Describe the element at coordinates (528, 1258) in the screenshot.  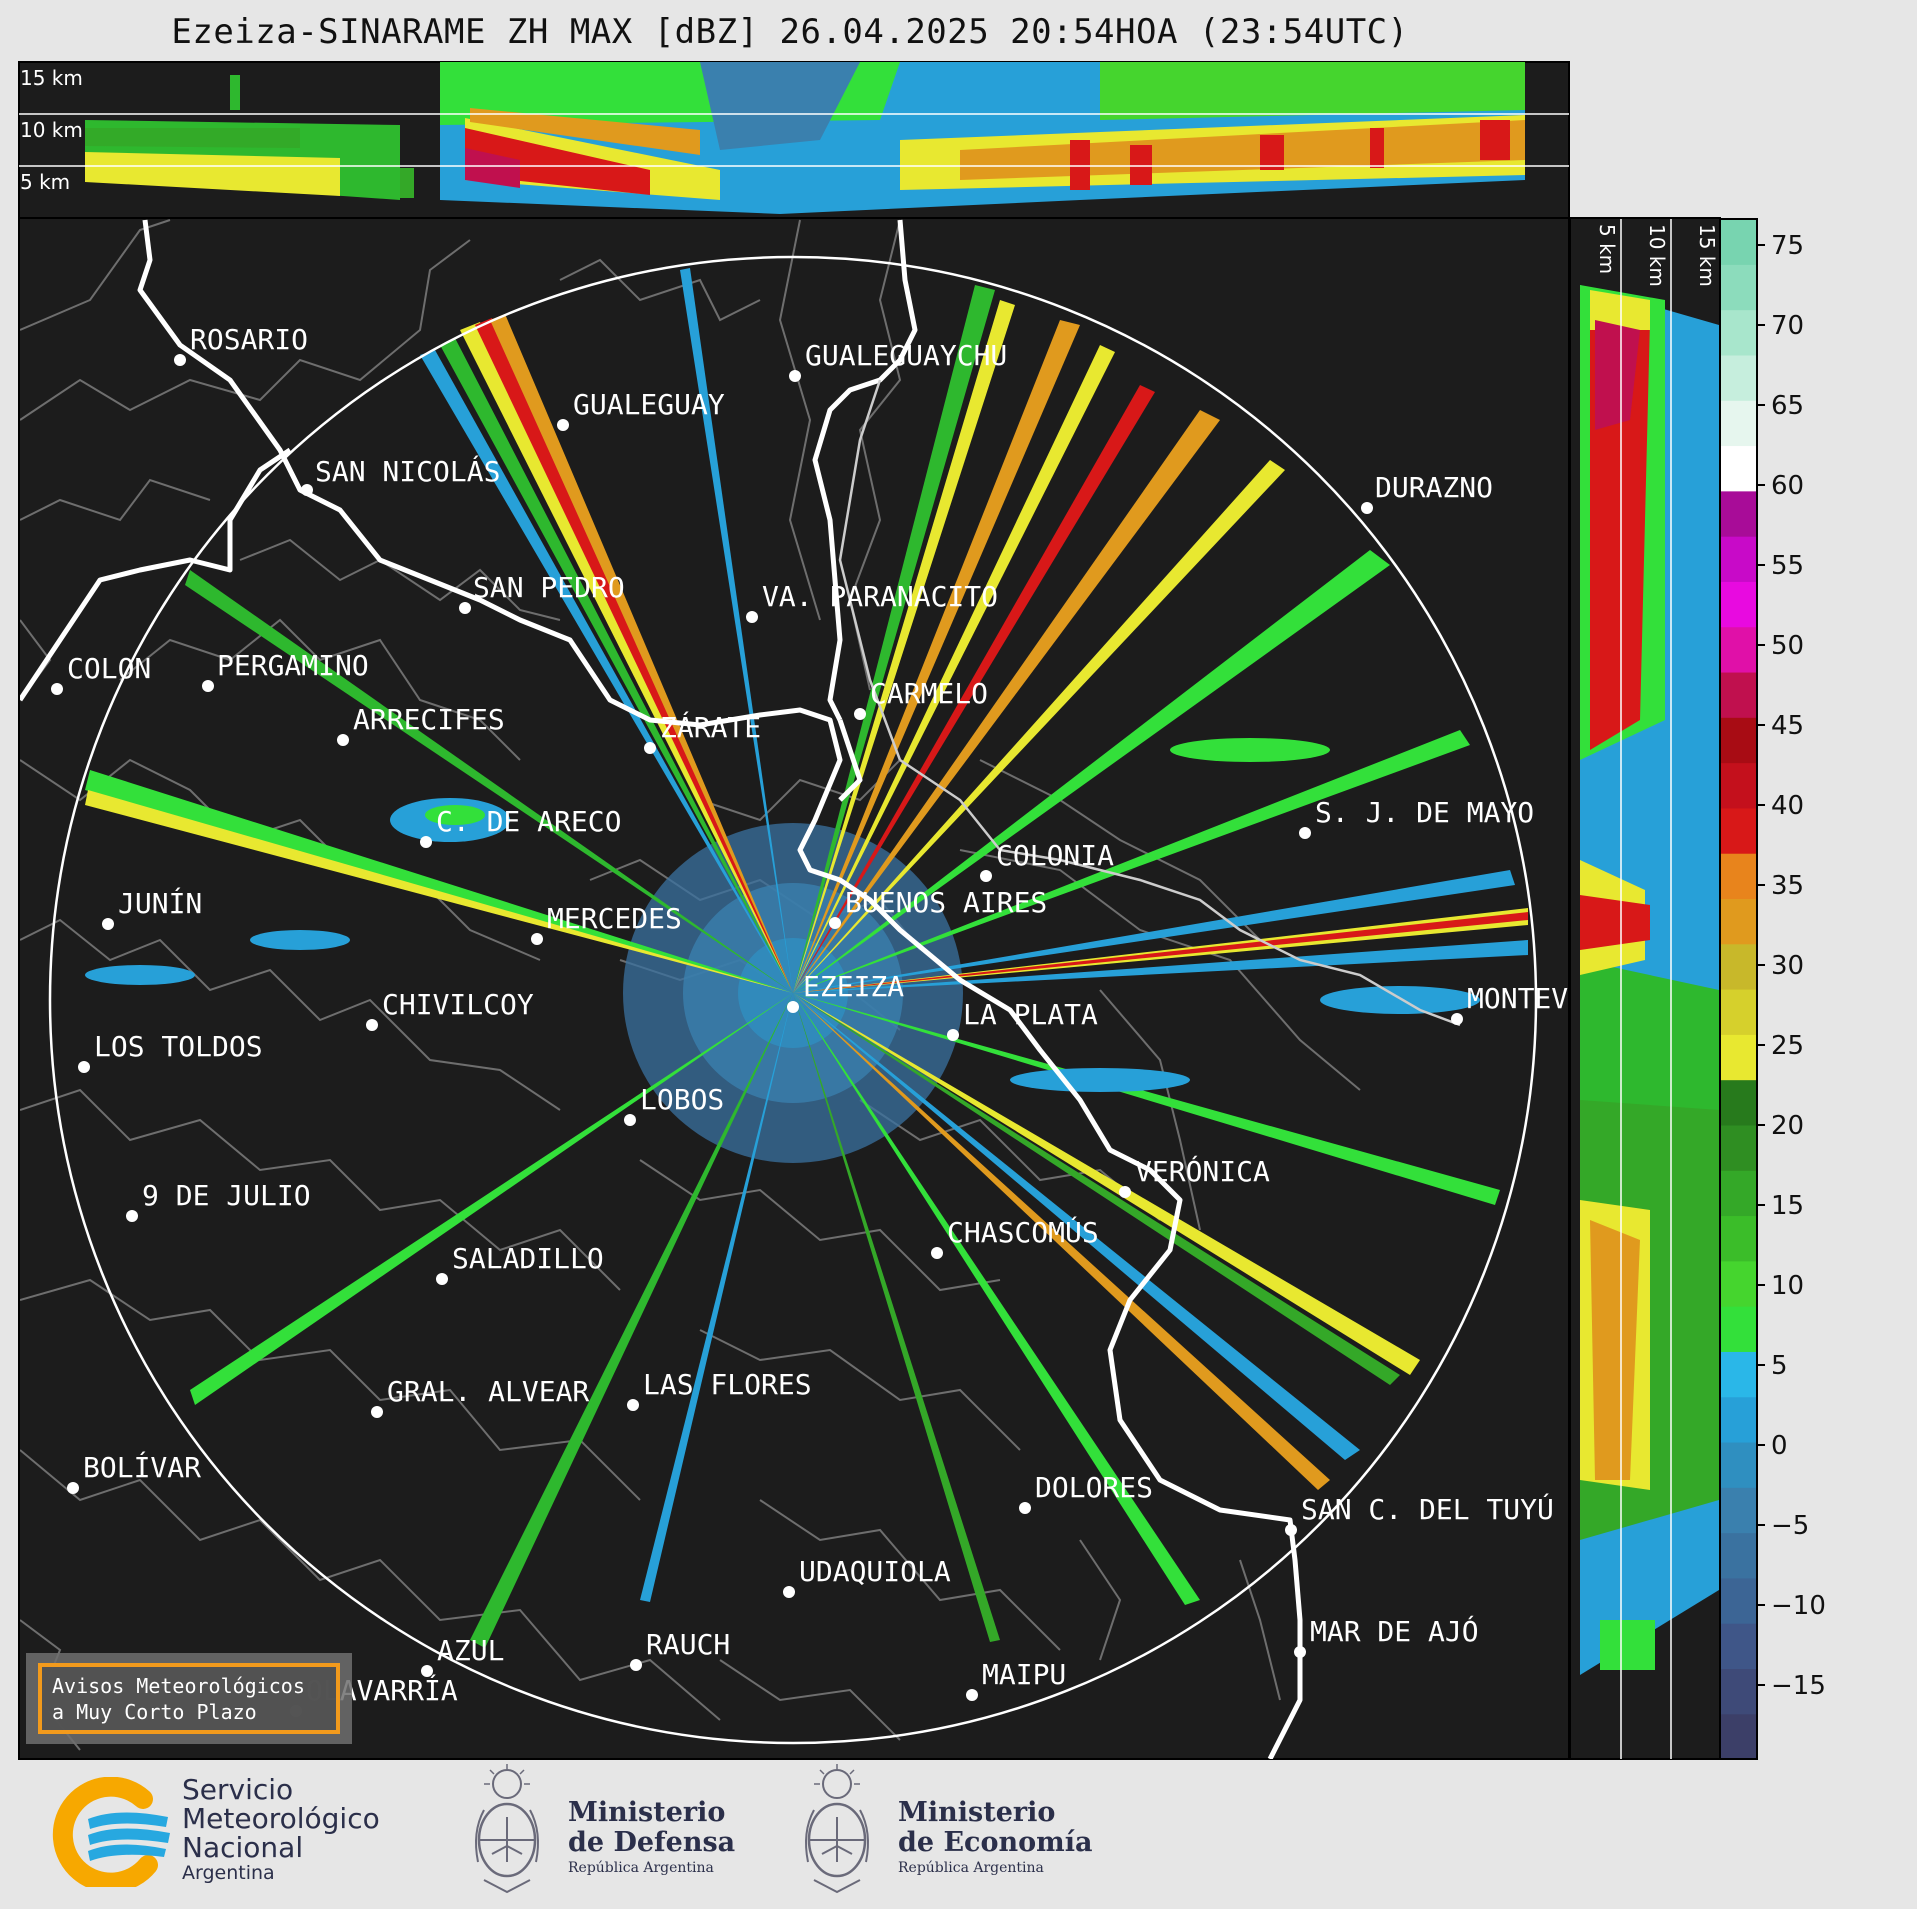
I see `city-label: SALADILLO` at that location.